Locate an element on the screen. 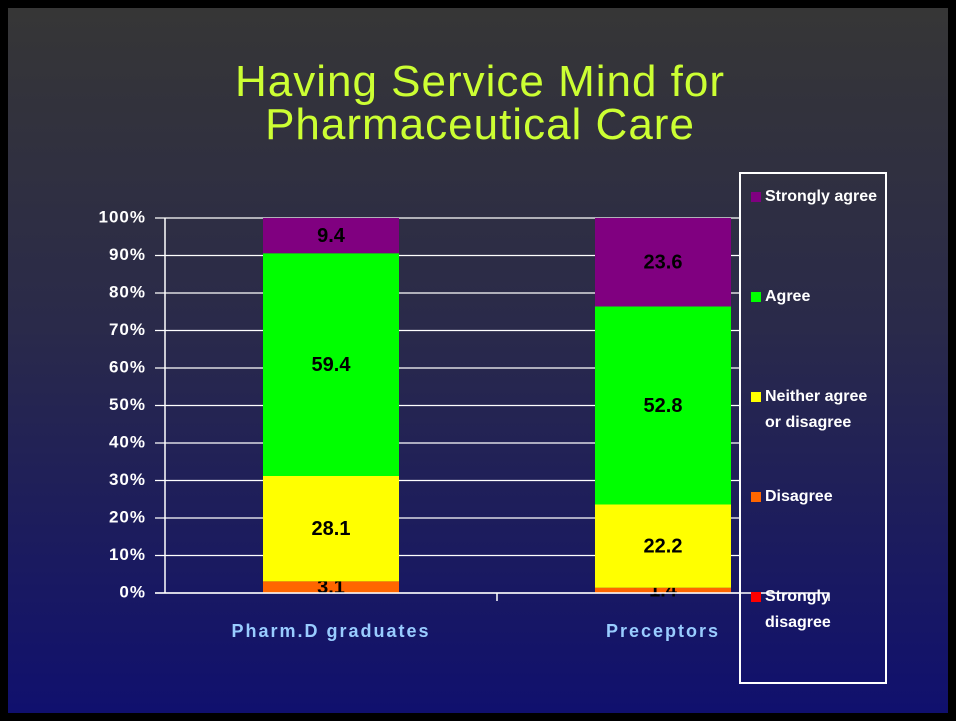 This screenshot has height=721, width=956. y-tick-label: 40% is located at coordinates (127, 441).